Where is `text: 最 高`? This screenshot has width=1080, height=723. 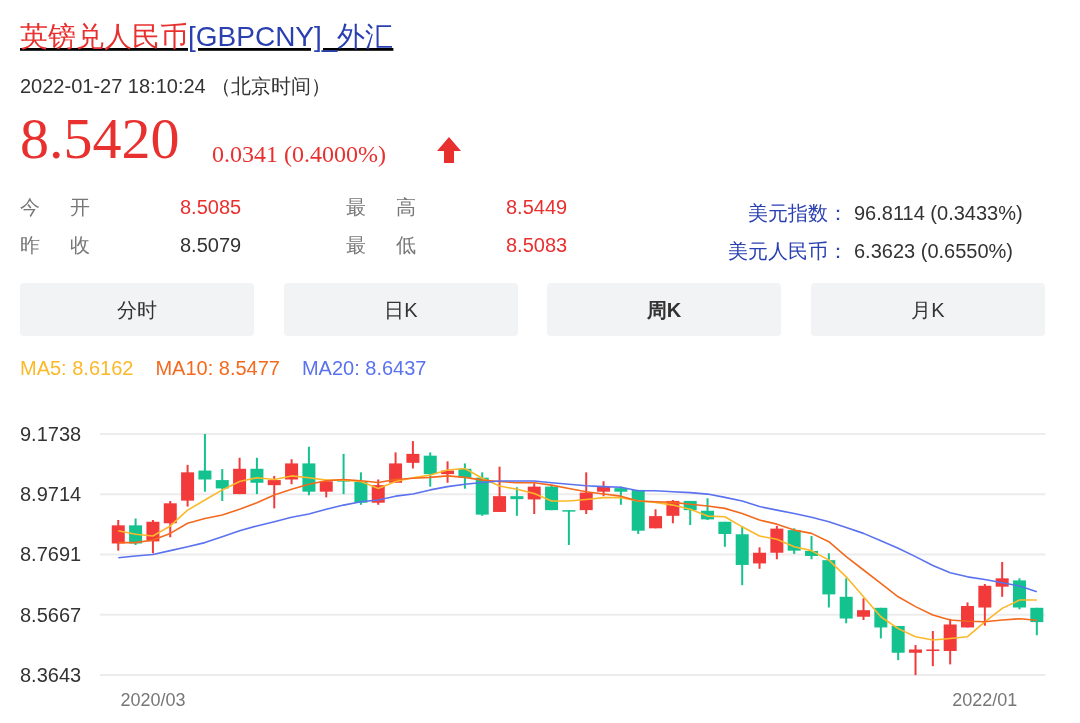
text: 最 高 is located at coordinates (387, 207).